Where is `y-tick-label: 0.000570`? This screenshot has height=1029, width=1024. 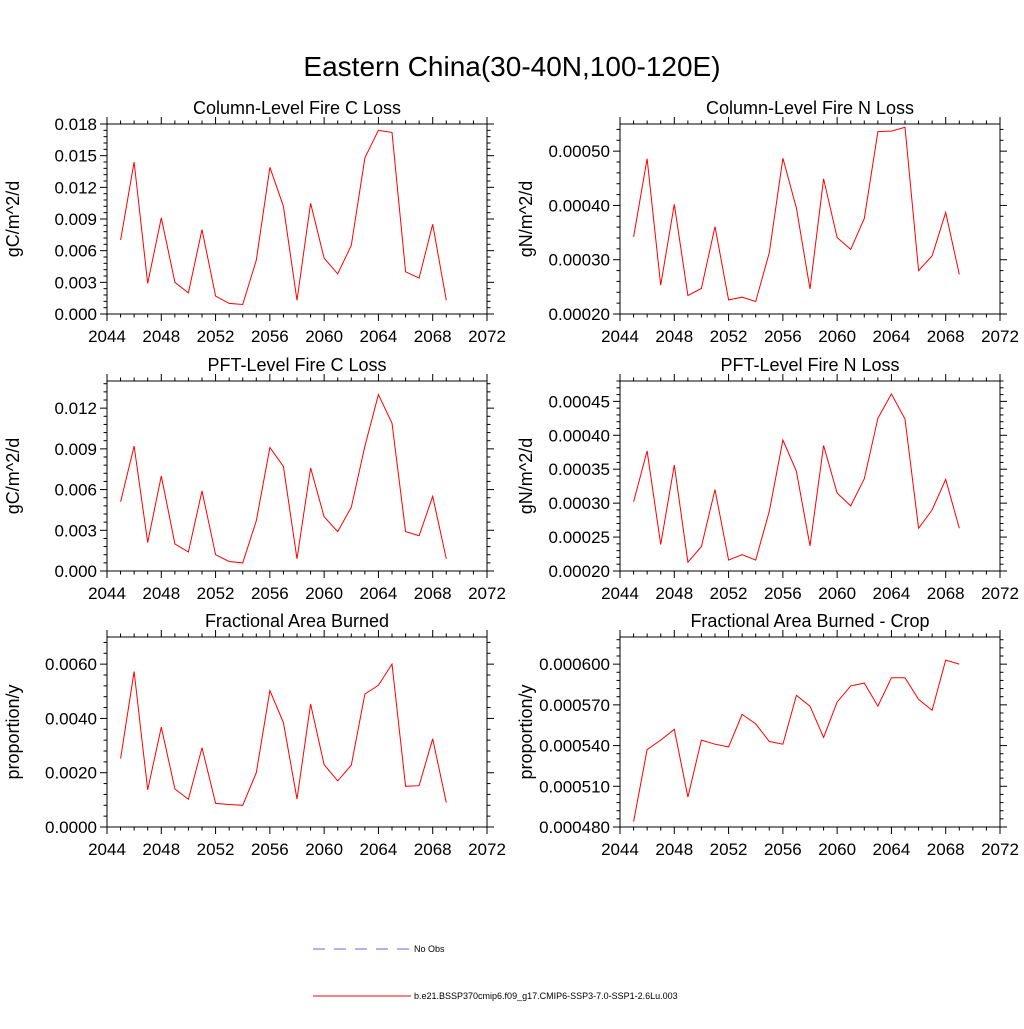
y-tick-label: 0.000570 is located at coordinates (574, 705).